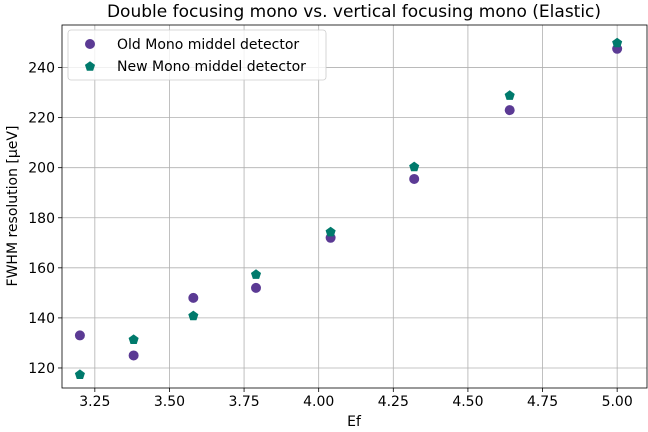 The width and height of the screenshot is (648, 432). Describe the element at coordinates (94, 402) in the screenshot. I see `x-tick-label: 3.25` at that location.